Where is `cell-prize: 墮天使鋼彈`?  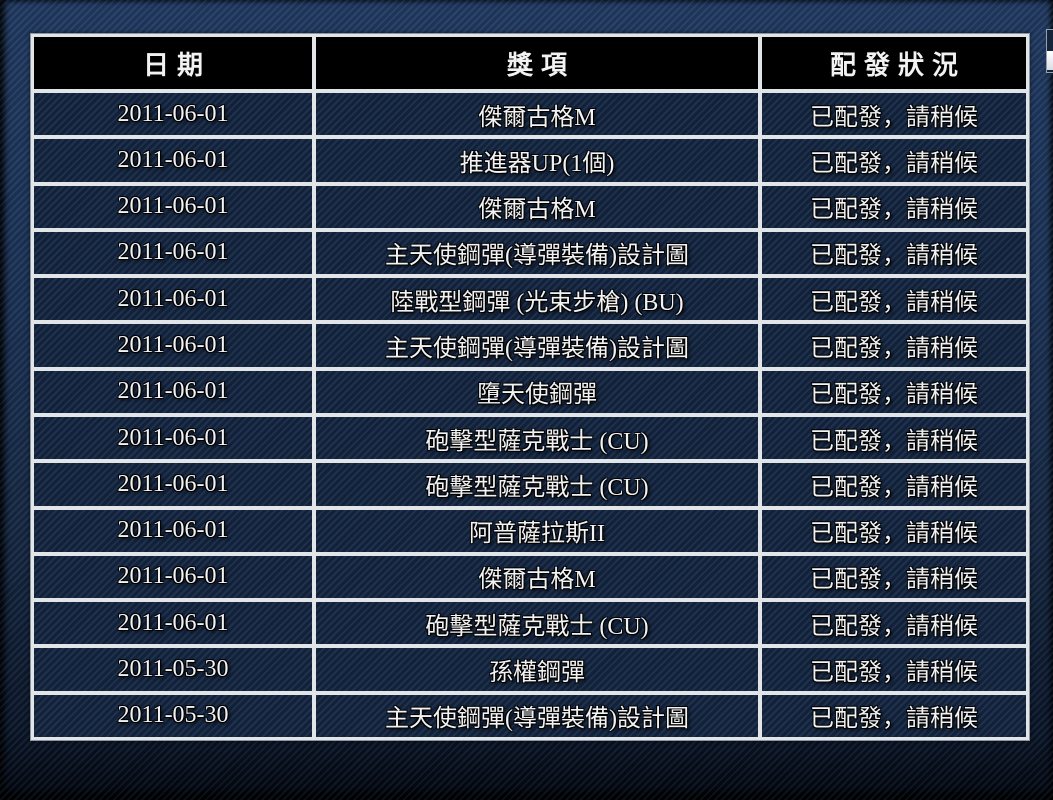 cell-prize: 墮天使鋼彈 is located at coordinates (537, 391).